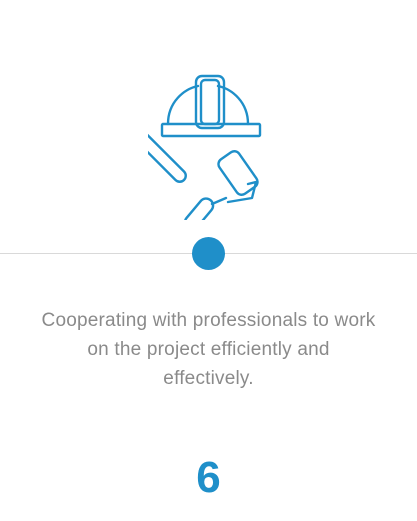  What do you see at coordinates (208, 253) in the screenshot?
I see `timeline-dot` at bounding box center [208, 253].